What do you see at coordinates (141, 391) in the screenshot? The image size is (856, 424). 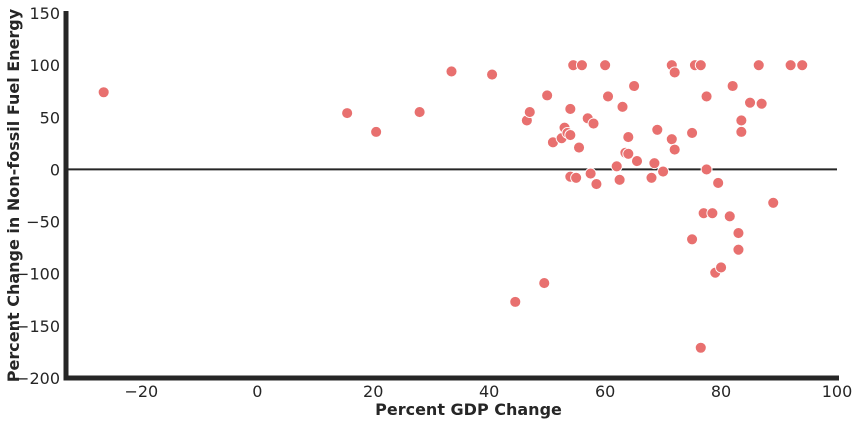 I see `x-tick-label: −20` at bounding box center [141, 391].